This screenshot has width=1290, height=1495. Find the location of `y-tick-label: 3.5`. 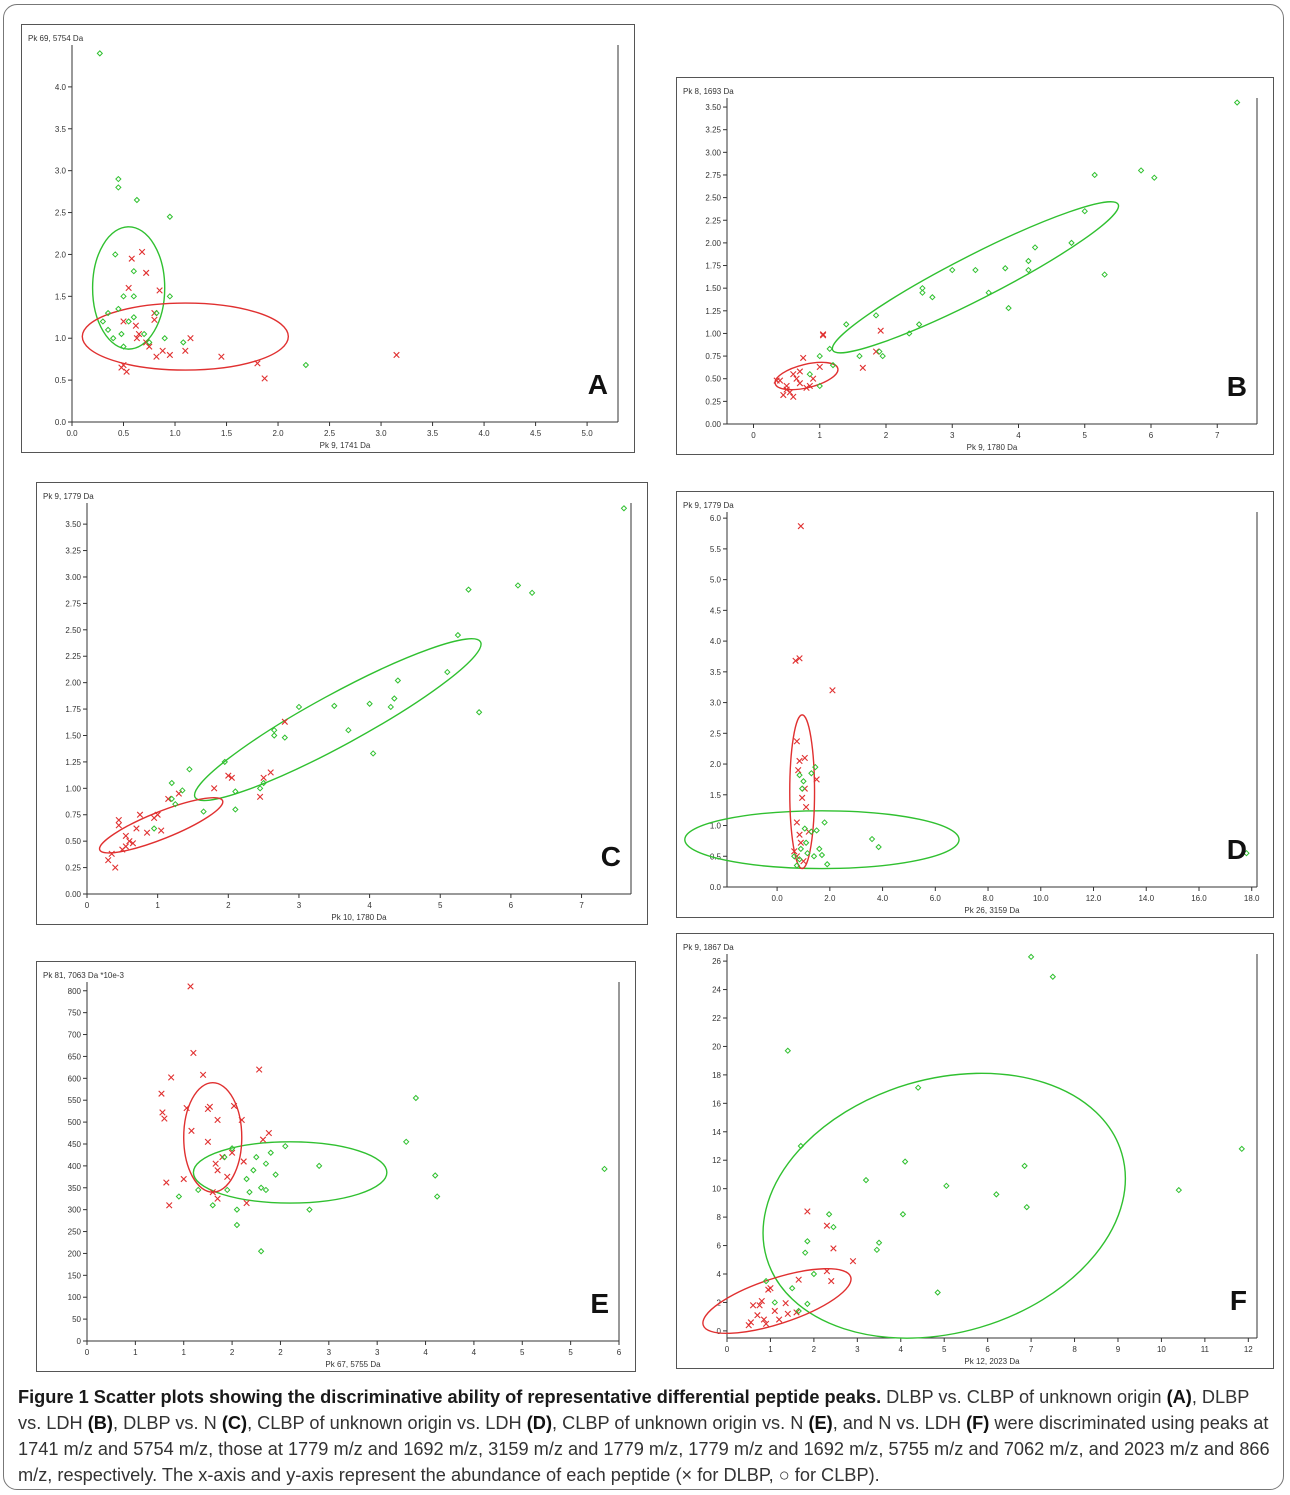

y-tick-label: 3.5 is located at coordinates (61, 129).